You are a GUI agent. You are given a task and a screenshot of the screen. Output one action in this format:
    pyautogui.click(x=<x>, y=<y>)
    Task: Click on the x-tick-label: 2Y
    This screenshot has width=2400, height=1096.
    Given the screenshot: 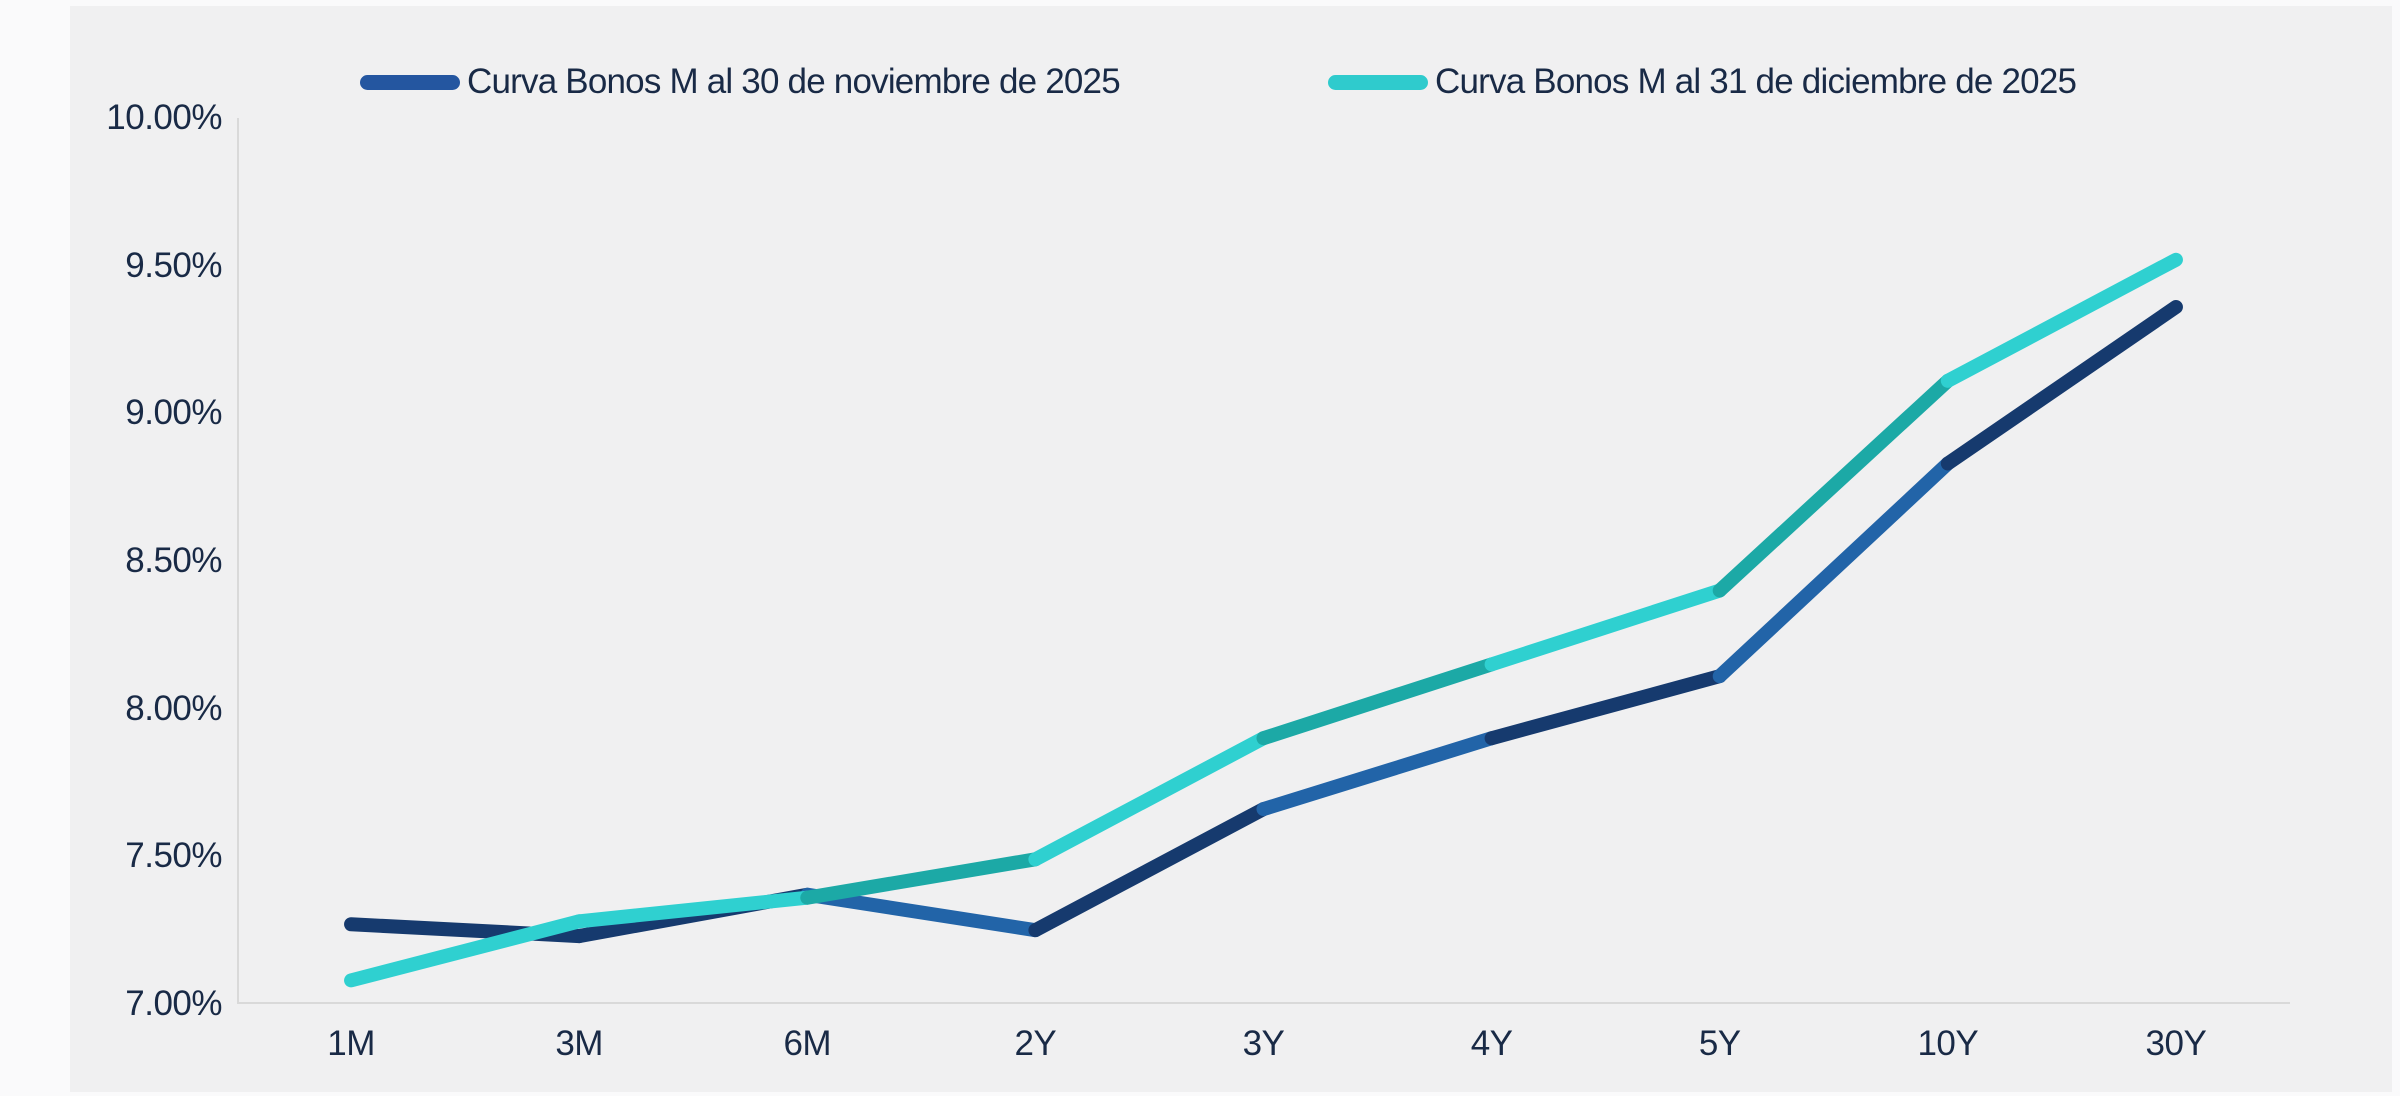 What is the action you would take?
    pyautogui.click(x=1035, y=1043)
    